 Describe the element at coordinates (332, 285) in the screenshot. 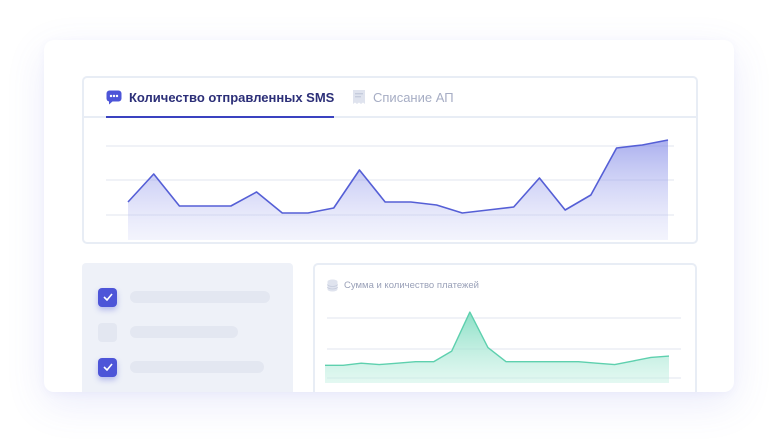

I see `coins-stack-icon` at that location.